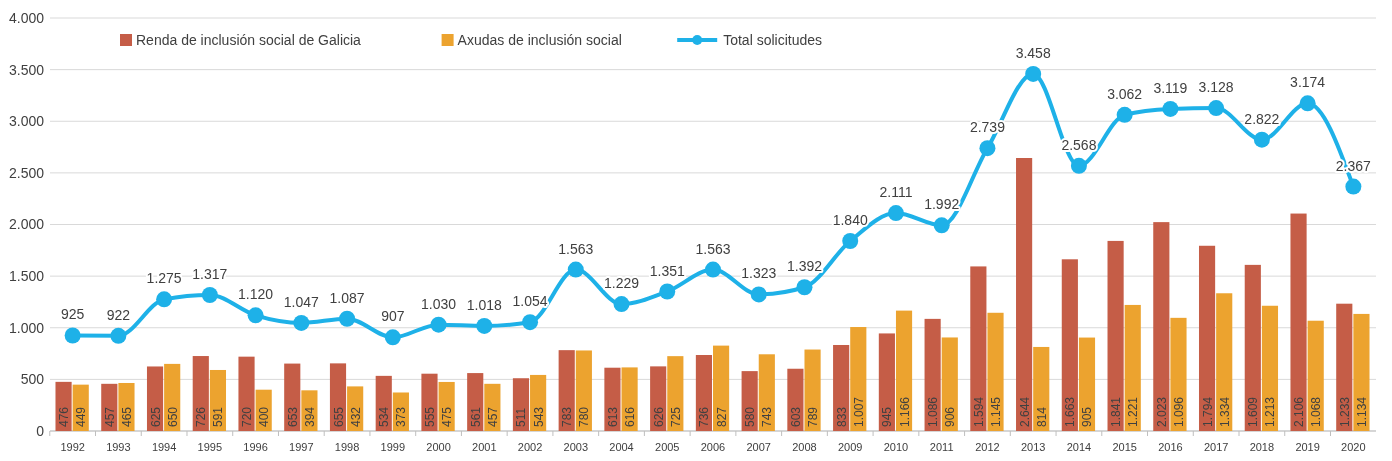  What do you see at coordinates (26, 172) in the screenshot?
I see `y-tick-label: 2.500` at bounding box center [26, 172].